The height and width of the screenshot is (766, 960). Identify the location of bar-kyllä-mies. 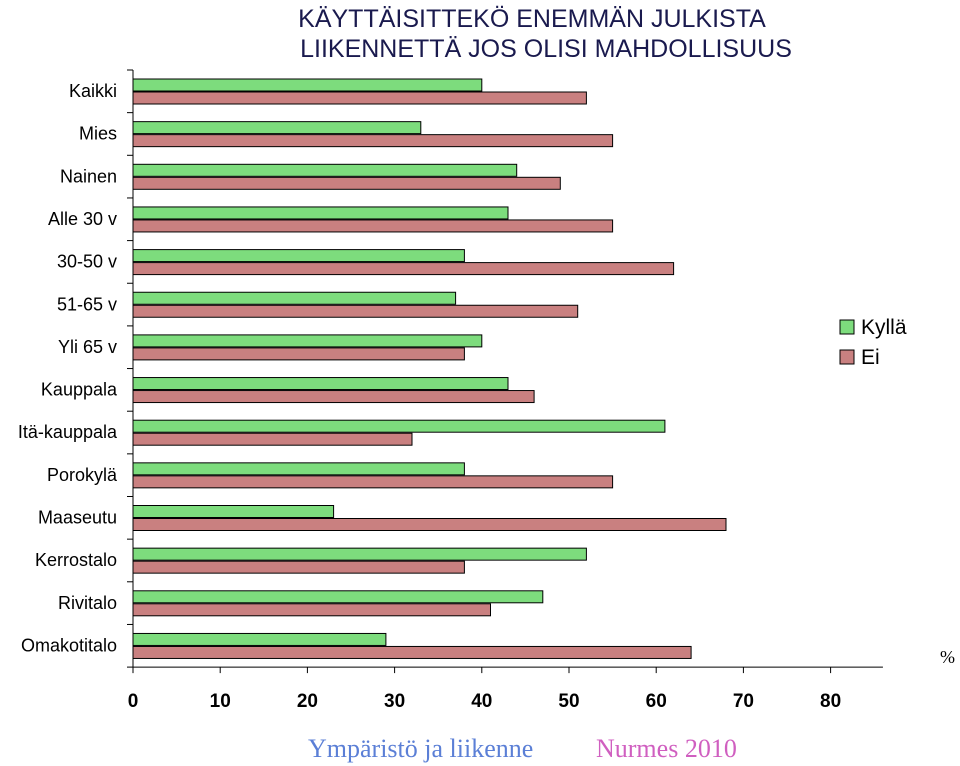
(277, 128).